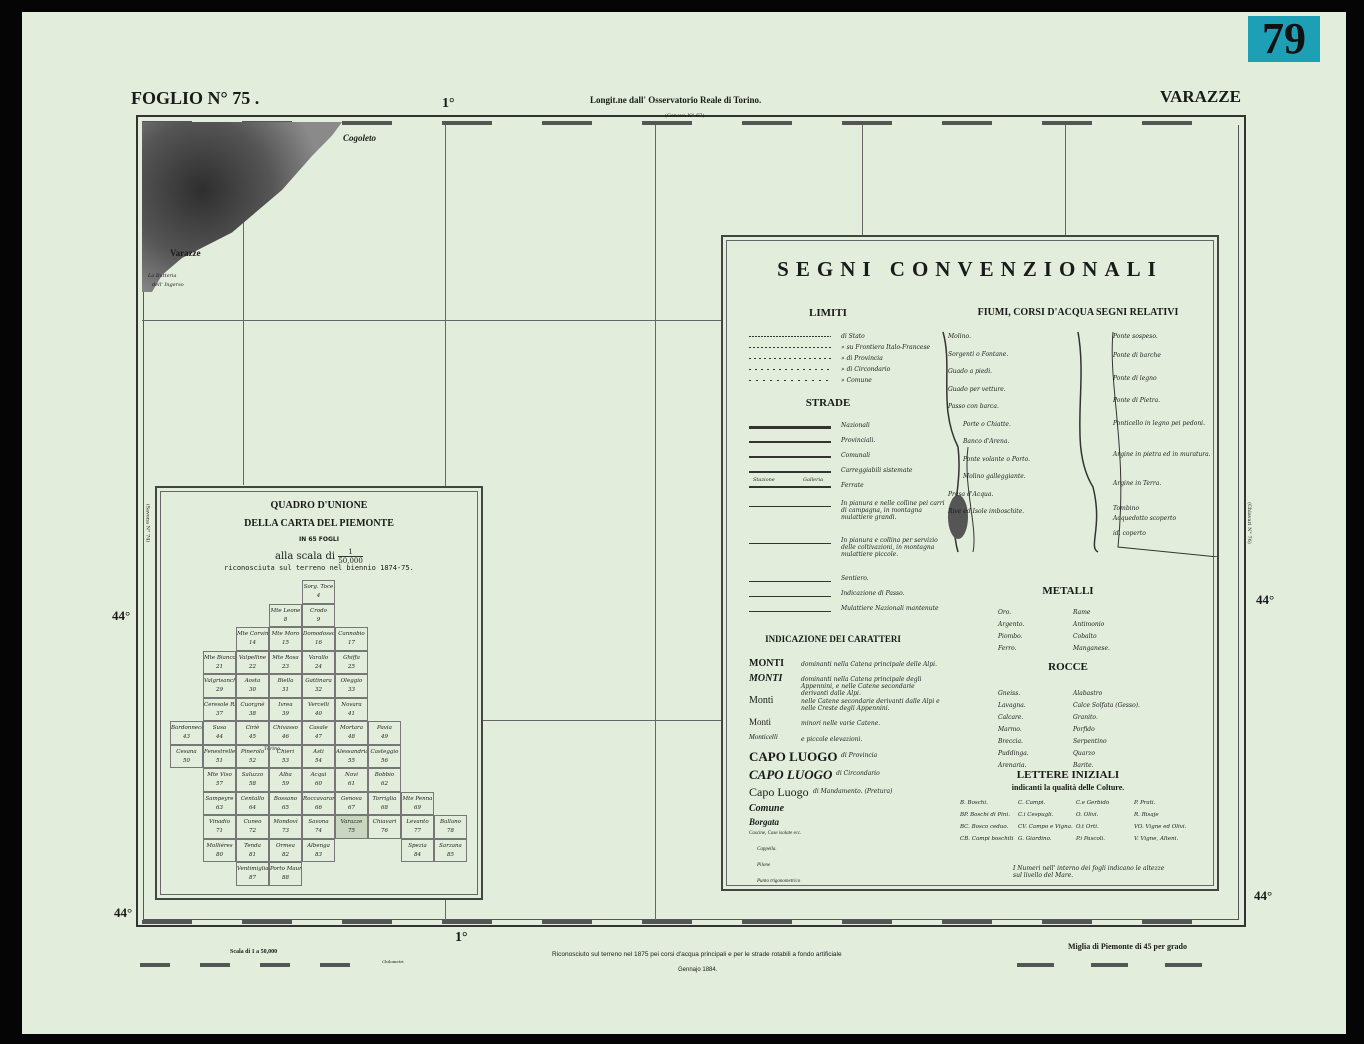  What do you see at coordinates (252, 850) in the screenshot?
I see `index-sheet-cell: Tenda 81` at bounding box center [252, 850].